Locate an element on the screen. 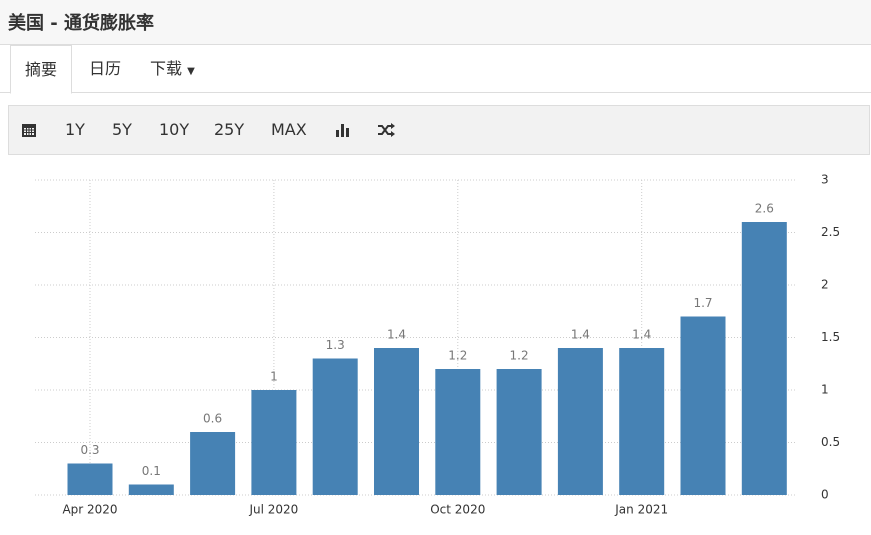  range-button: 10Y is located at coordinates (174, 129).